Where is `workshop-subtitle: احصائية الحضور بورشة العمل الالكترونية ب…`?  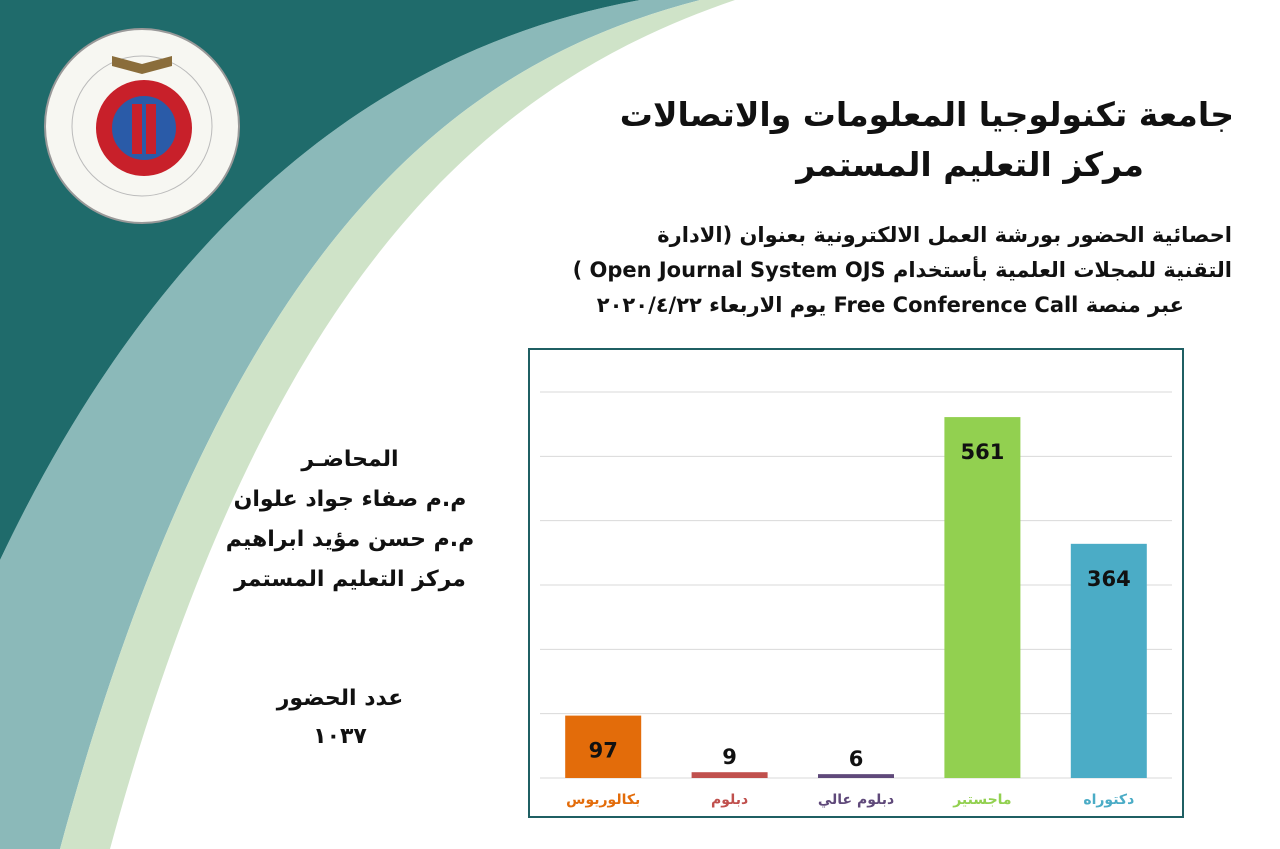 workshop-subtitle: احصائية الحضور بورشة العمل الالكترونية ب… is located at coordinates (822, 270).